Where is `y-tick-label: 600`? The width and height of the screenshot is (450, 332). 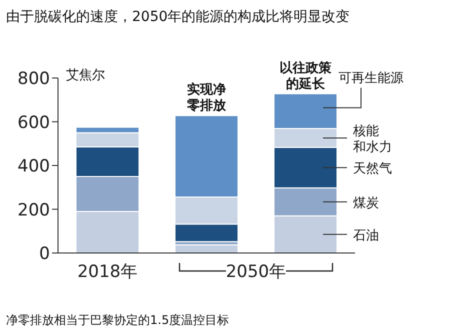 y-tick-label: 600 is located at coordinates (34, 122).